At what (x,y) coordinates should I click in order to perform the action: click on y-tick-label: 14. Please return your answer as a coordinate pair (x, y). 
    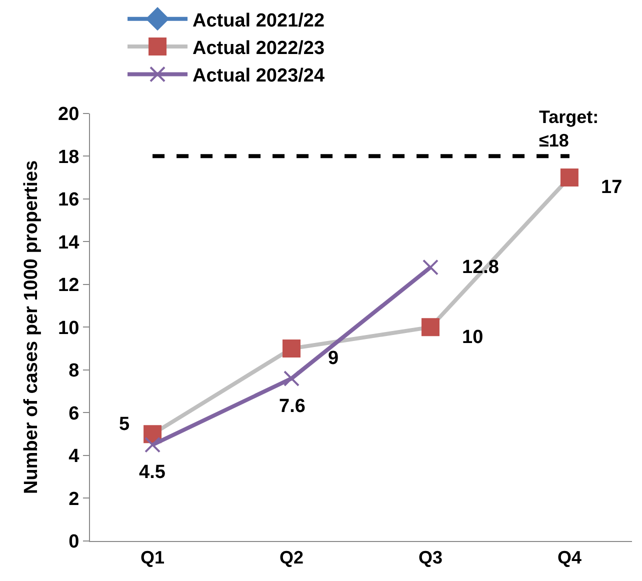
    Looking at the image, I should click on (69, 243).